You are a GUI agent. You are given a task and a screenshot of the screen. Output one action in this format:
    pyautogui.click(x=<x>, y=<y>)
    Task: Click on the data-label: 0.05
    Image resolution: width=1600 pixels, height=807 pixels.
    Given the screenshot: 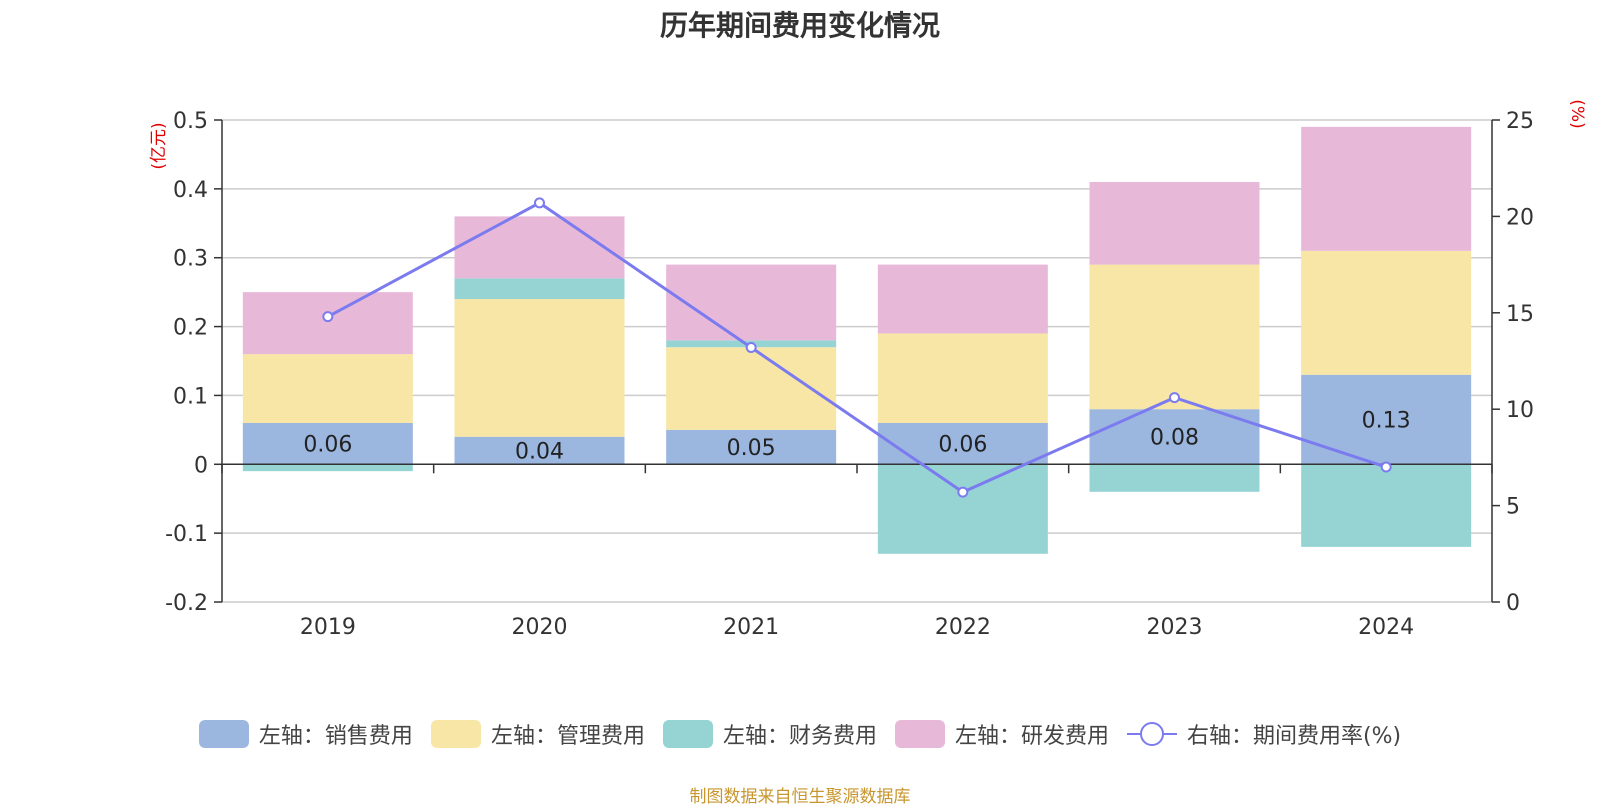 What is the action you would take?
    pyautogui.click(x=751, y=448)
    